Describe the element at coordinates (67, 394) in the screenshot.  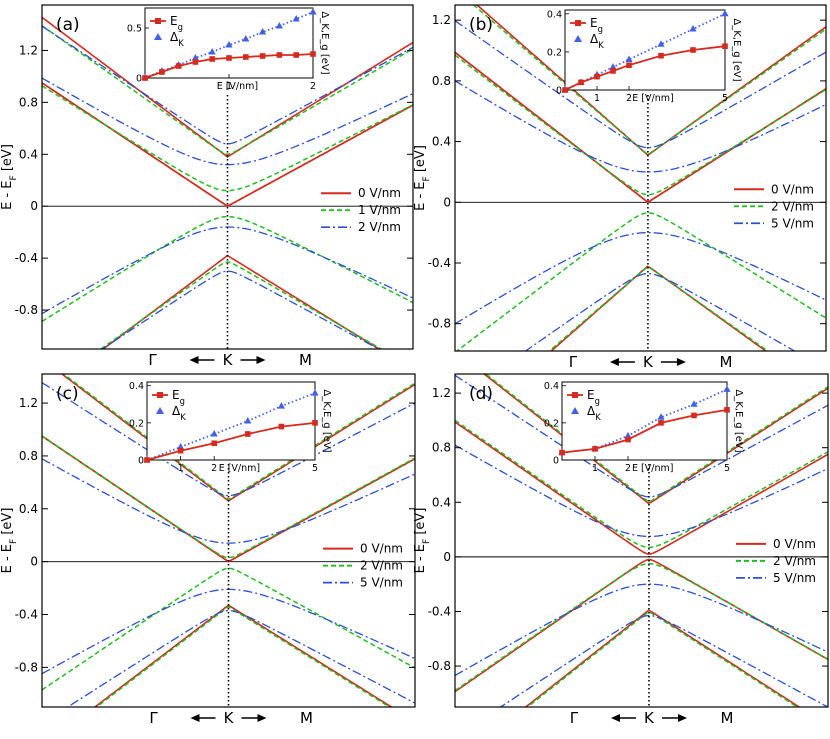
I see `panel-label: (c)` at that location.